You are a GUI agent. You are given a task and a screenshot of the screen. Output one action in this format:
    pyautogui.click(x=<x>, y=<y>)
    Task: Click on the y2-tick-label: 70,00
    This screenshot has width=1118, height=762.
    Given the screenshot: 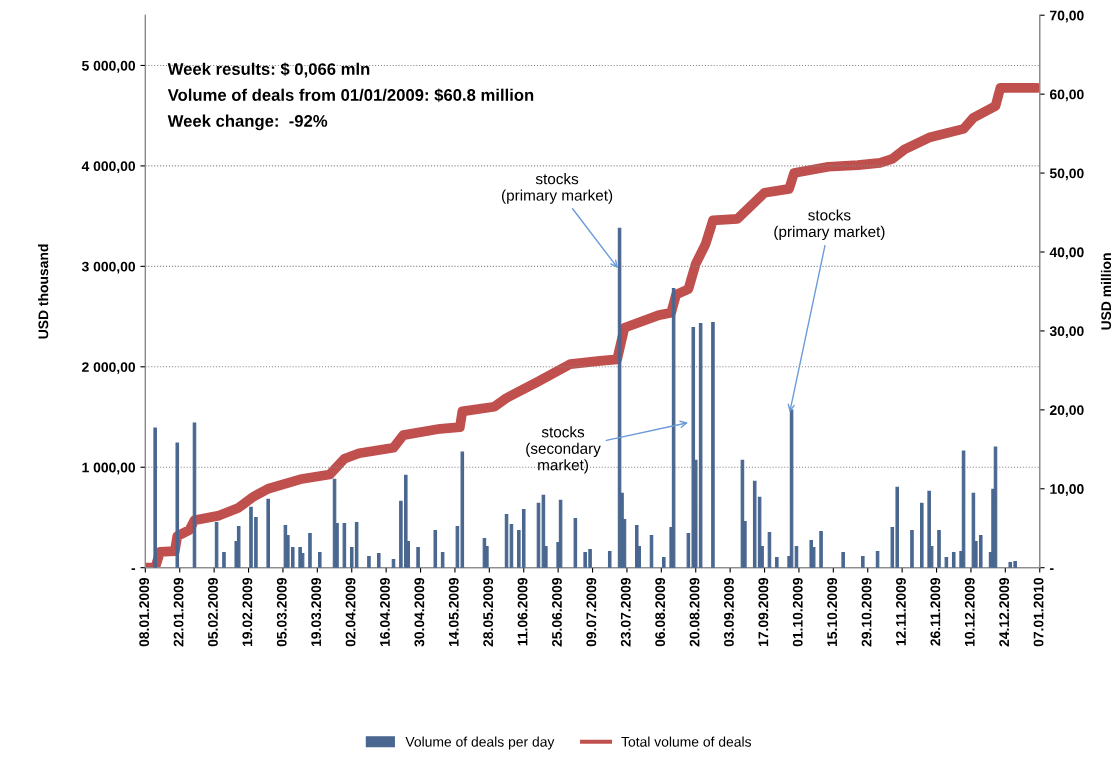 What is the action you would take?
    pyautogui.click(x=1067, y=16)
    